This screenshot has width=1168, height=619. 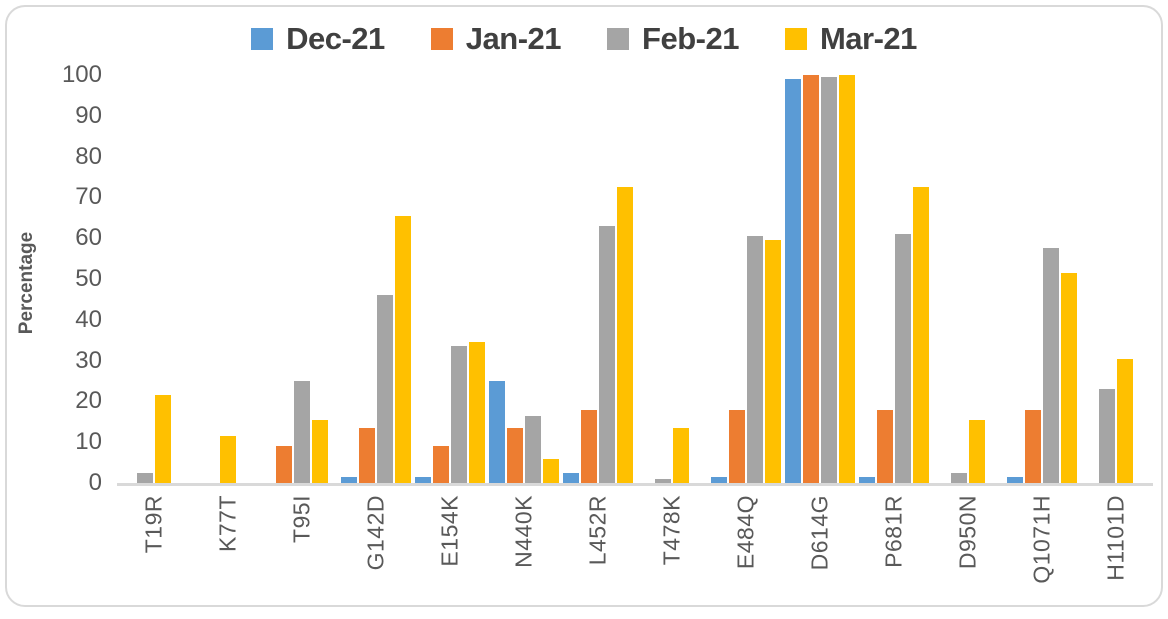 What do you see at coordinates (154, 314) in the screenshot?
I see `bar-group-t19r: T19R` at bounding box center [154, 314].